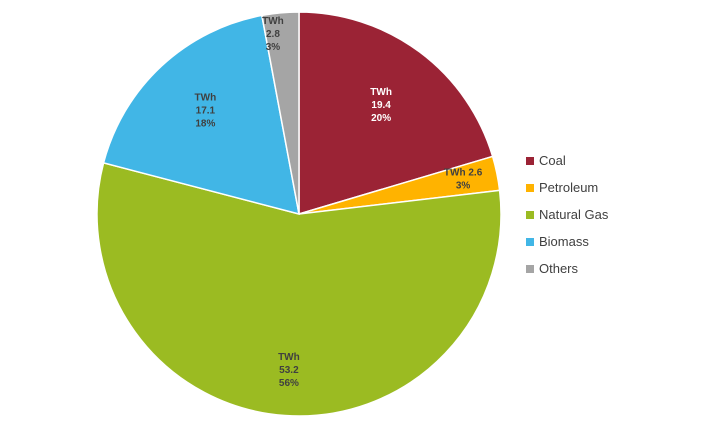 The height and width of the screenshot is (426, 708). Describe the element at coordinates (552, 160) in the screenshot. I see `legend-label-coal: Coal` at that location.